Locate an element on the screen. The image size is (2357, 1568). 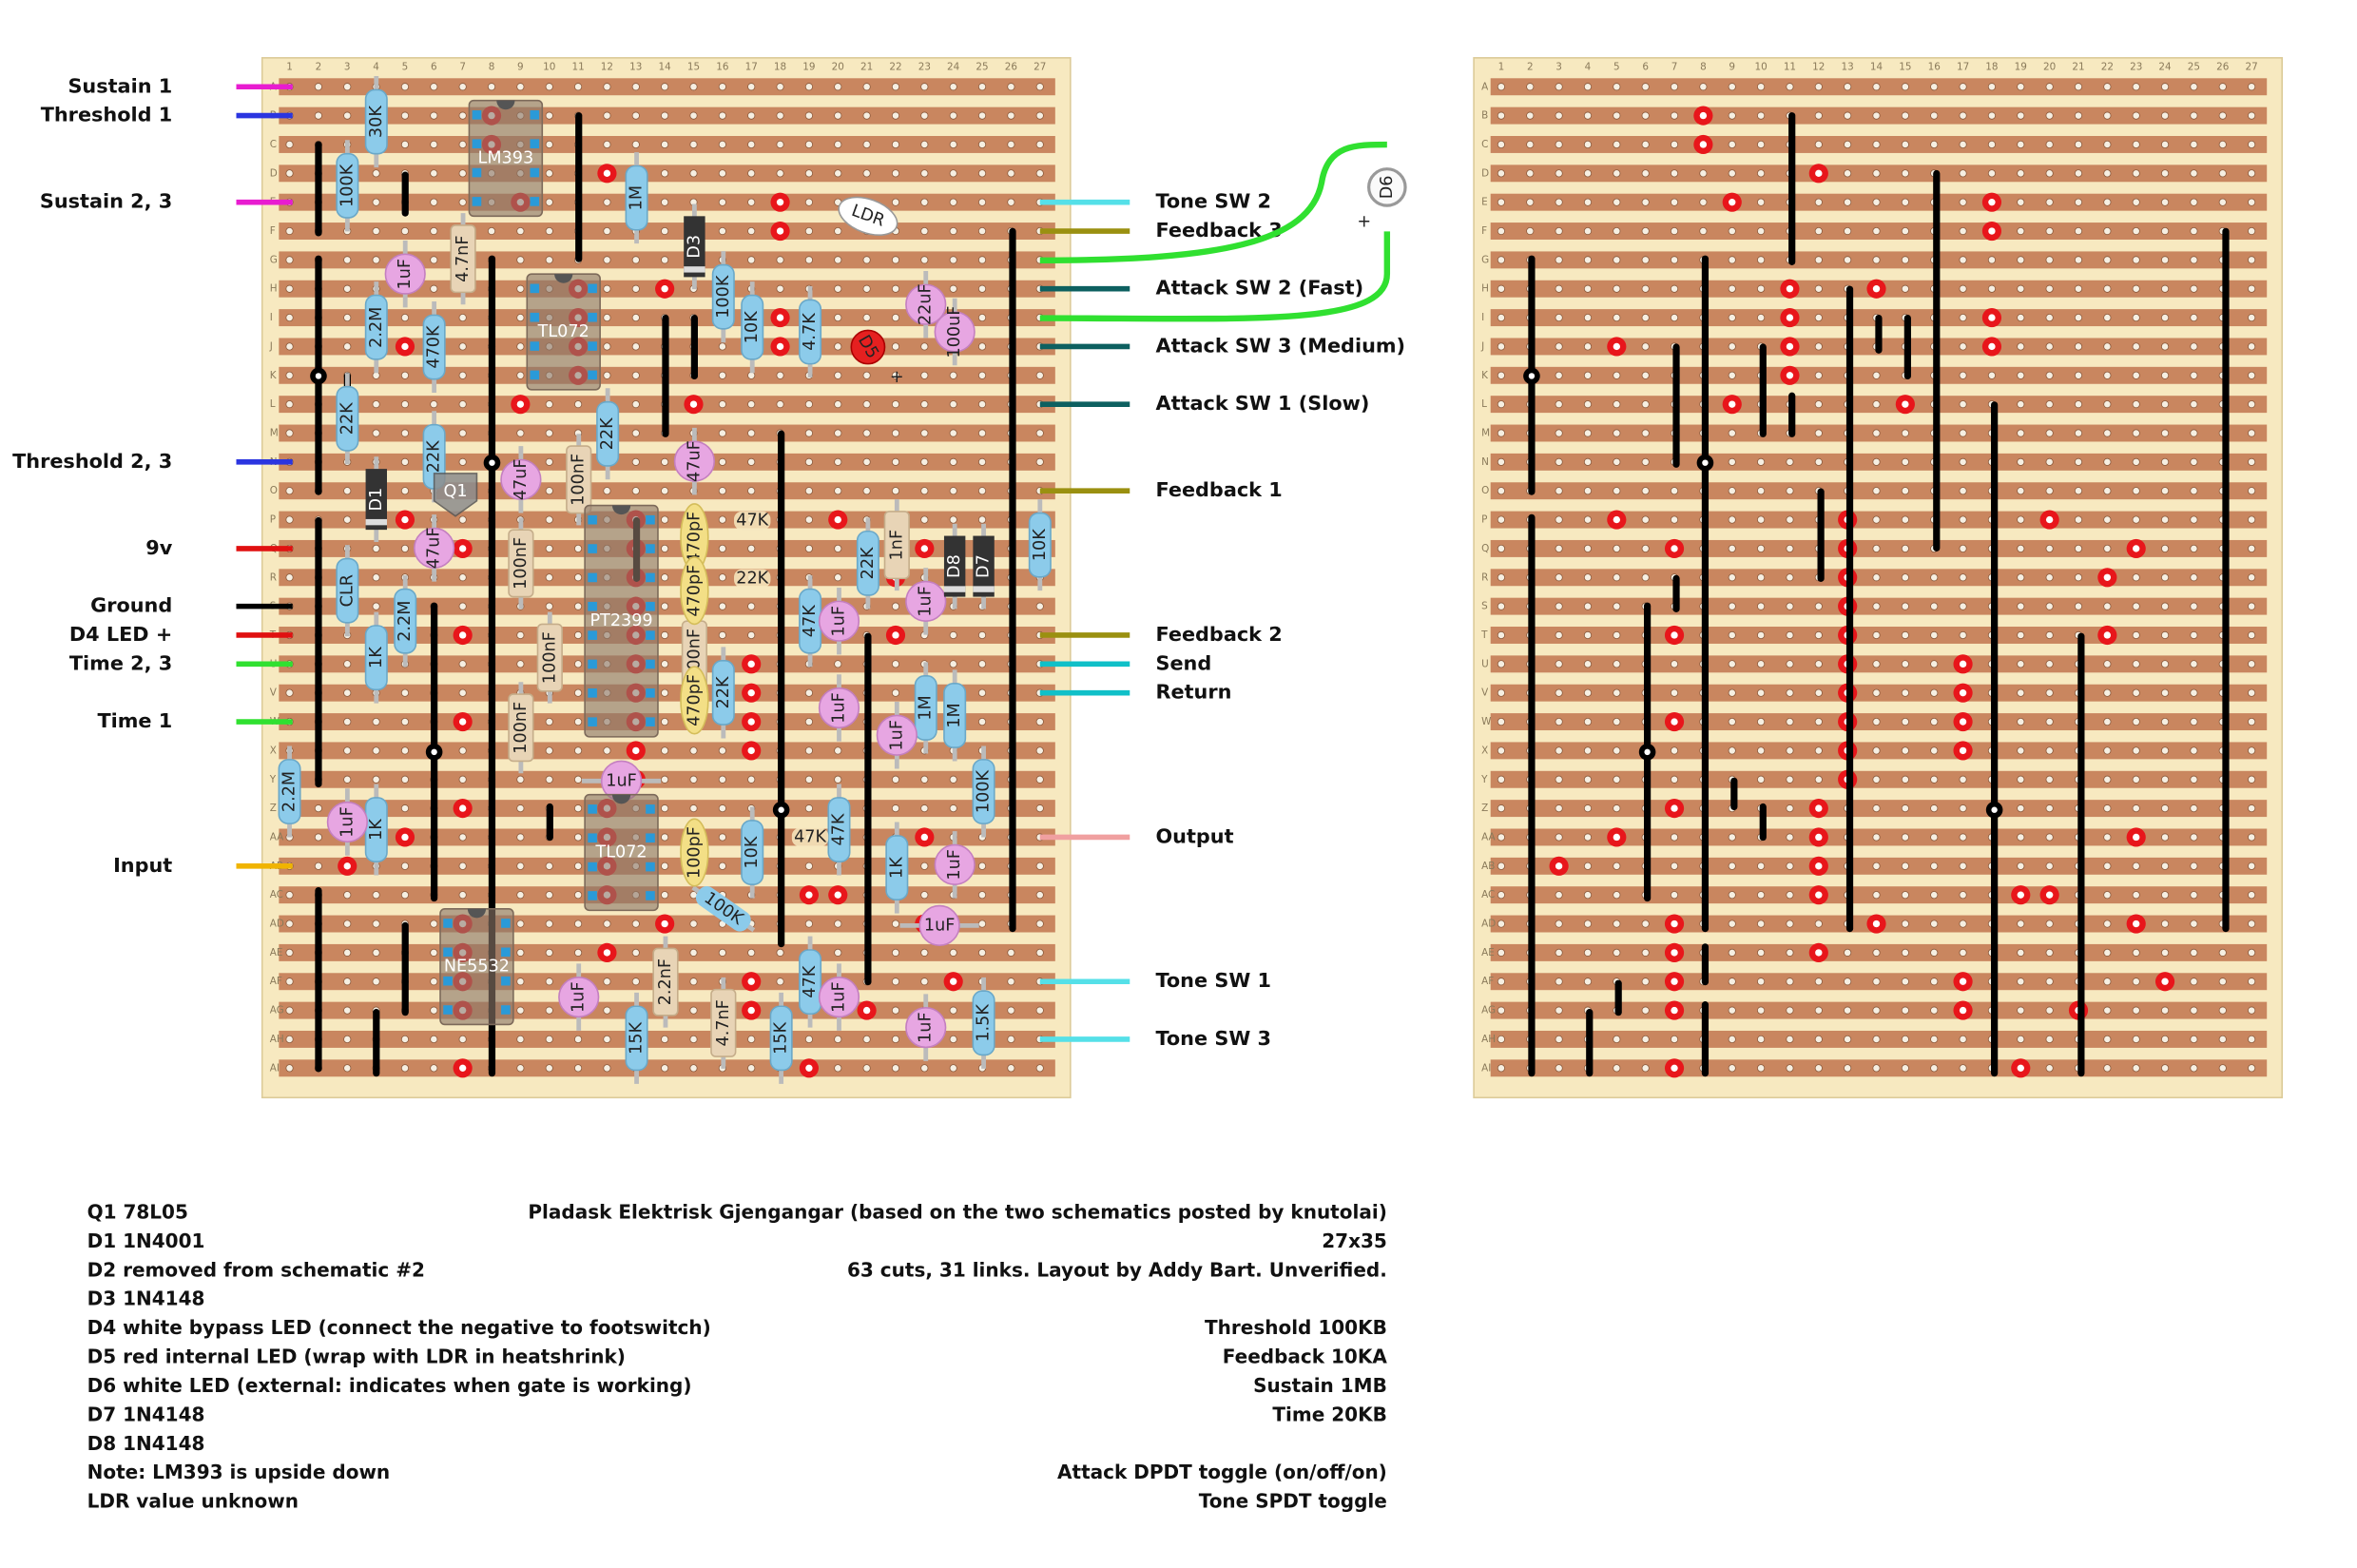
column-number: 20 is located at coordinates (838, 66).